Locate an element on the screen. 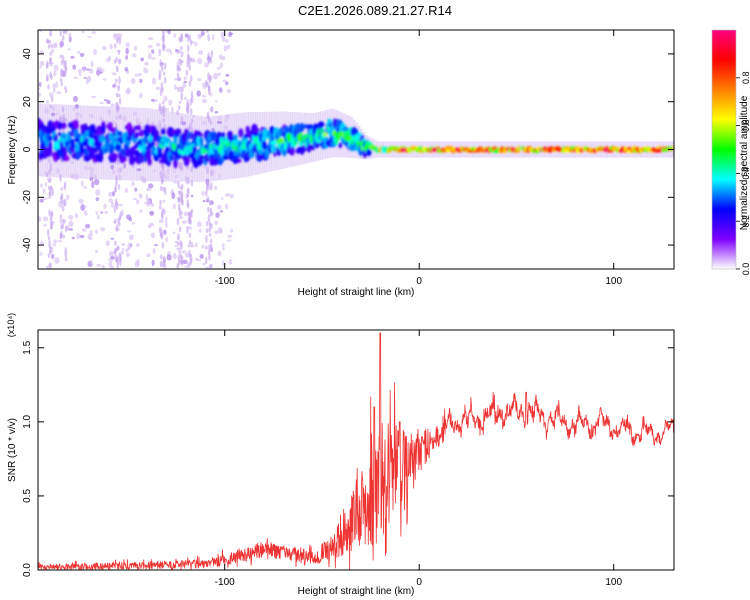 The image size is (750, 600). snr-ylabel: SNR (10 * v/v) is located at coordinates (12, 450).